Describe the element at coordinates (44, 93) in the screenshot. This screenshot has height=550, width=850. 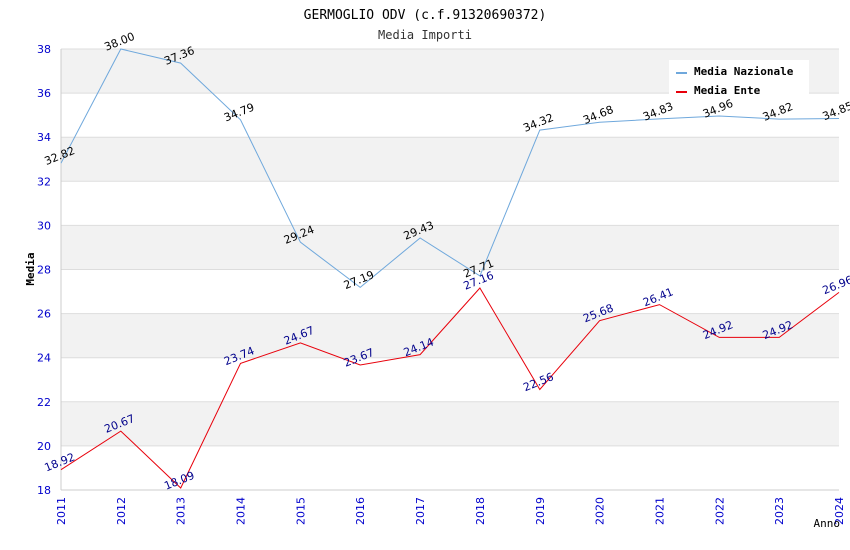
I see `y-tick-label: 36` at that location.